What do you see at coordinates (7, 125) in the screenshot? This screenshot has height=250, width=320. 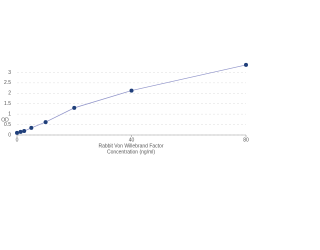 I see `y-tick-label: 0.5` at bounding box center [7, 125].